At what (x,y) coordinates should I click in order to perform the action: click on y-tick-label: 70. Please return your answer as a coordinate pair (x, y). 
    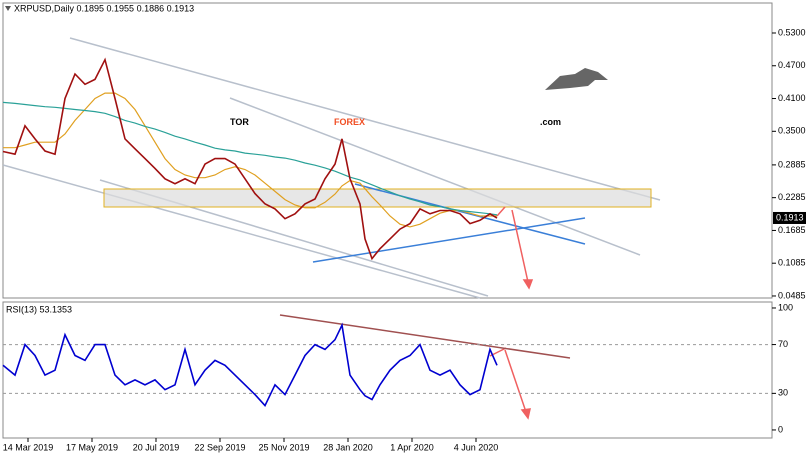
    Looking at the image, I should click on (783, 344).